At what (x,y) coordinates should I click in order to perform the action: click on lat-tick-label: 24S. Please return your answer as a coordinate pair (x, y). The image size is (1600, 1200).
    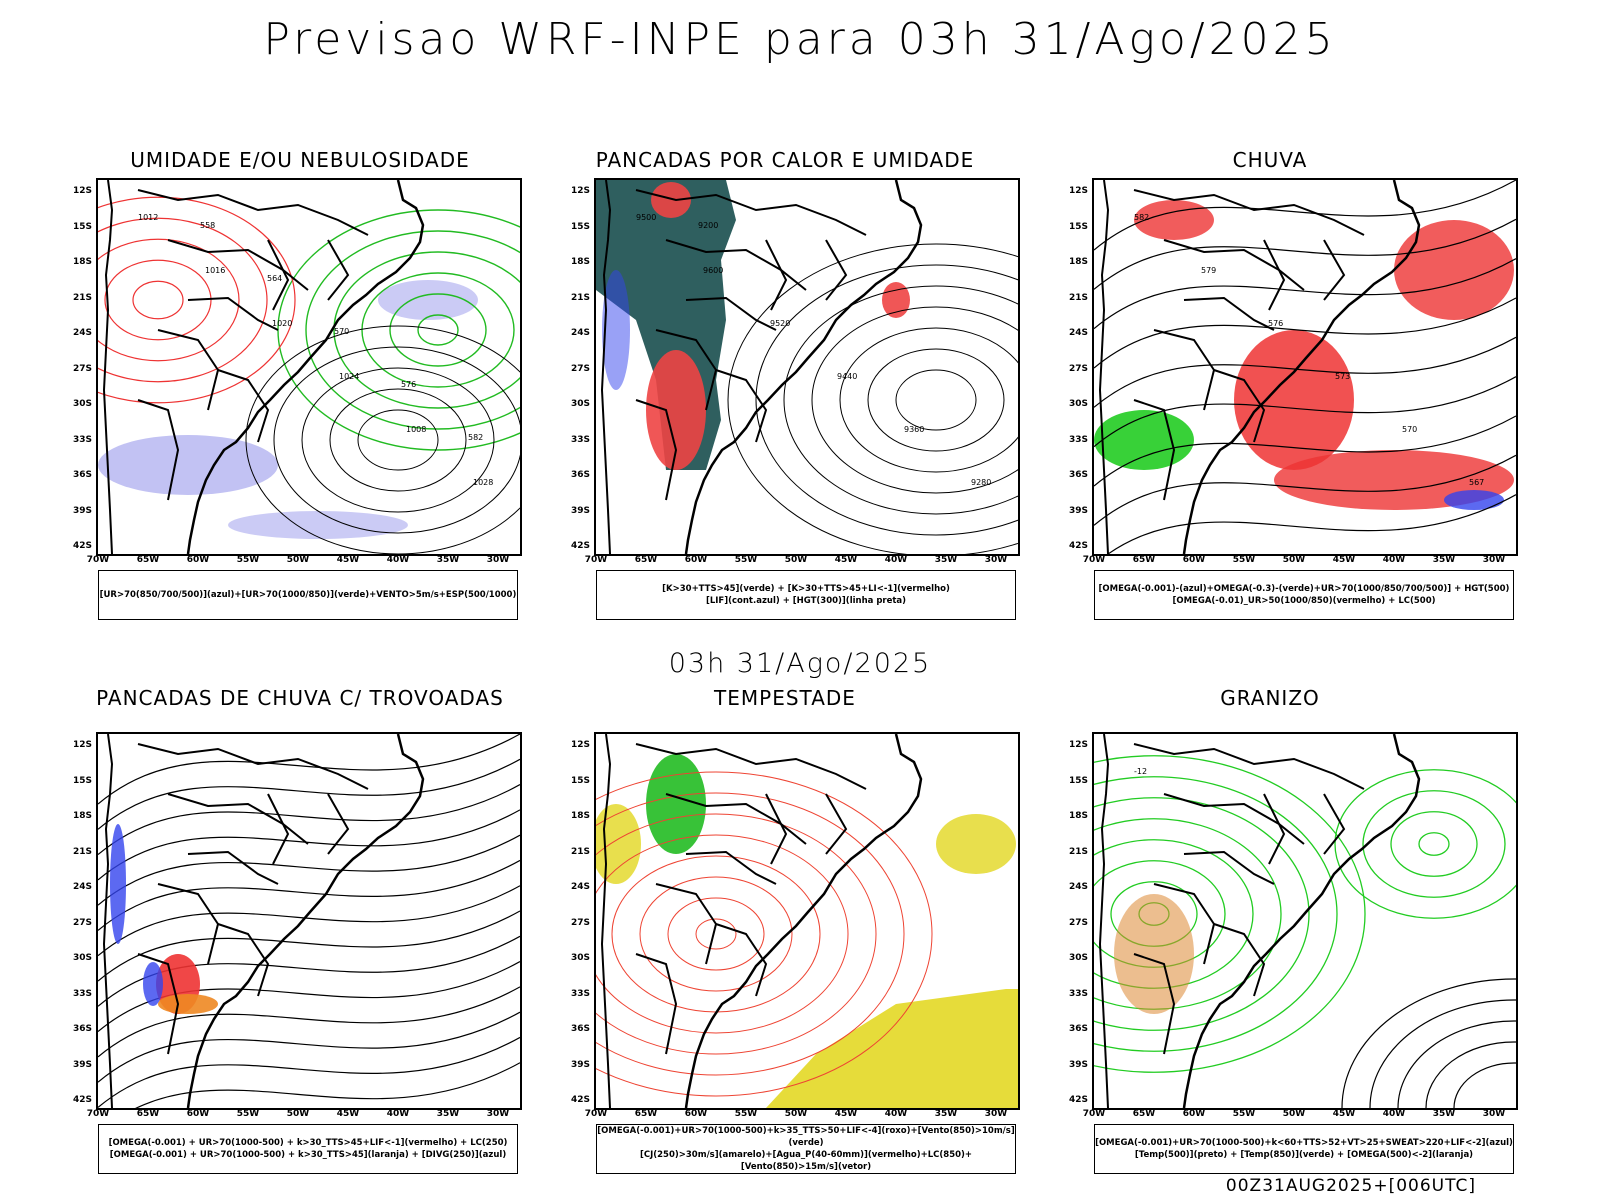
    Looking at the image, I should click on (82, 887).